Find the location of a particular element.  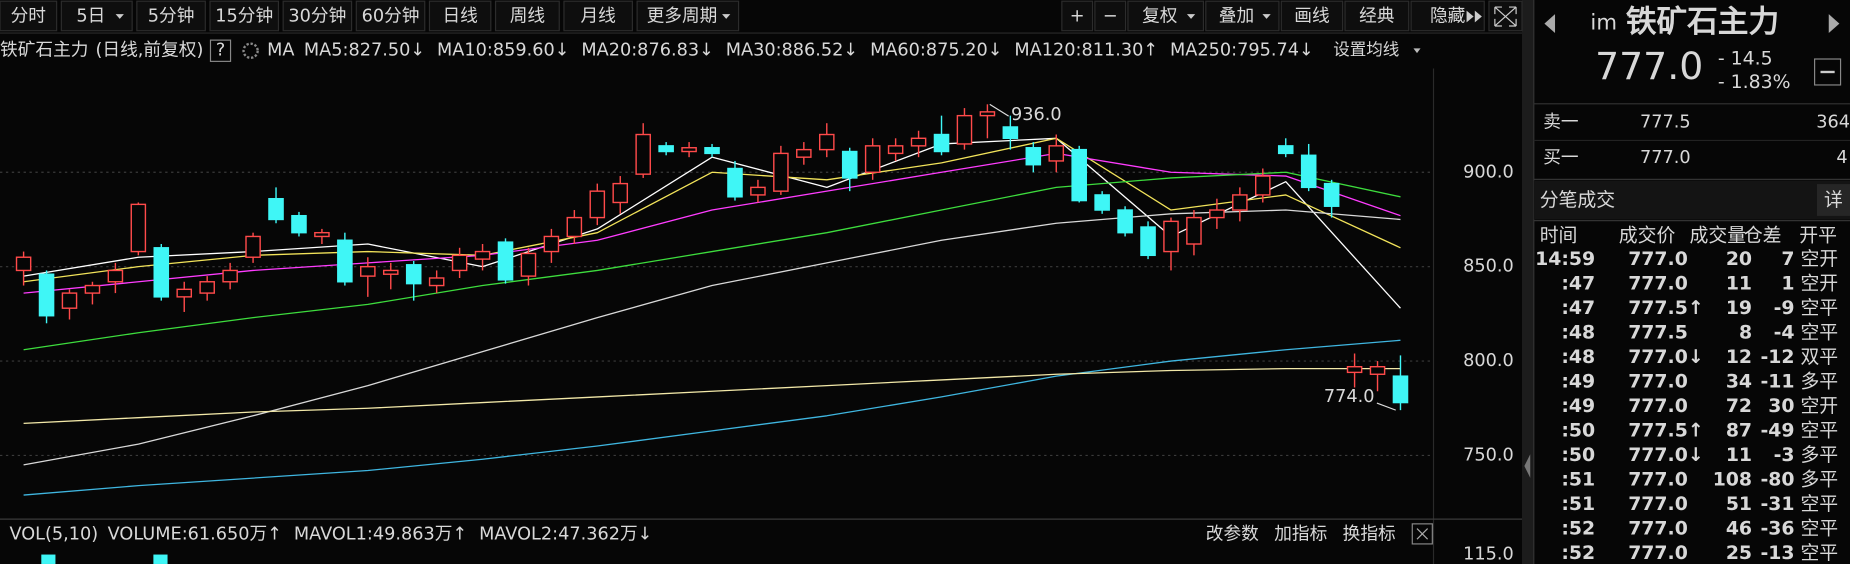

trade-diff: -12 is located at coordinates (1777, 357).